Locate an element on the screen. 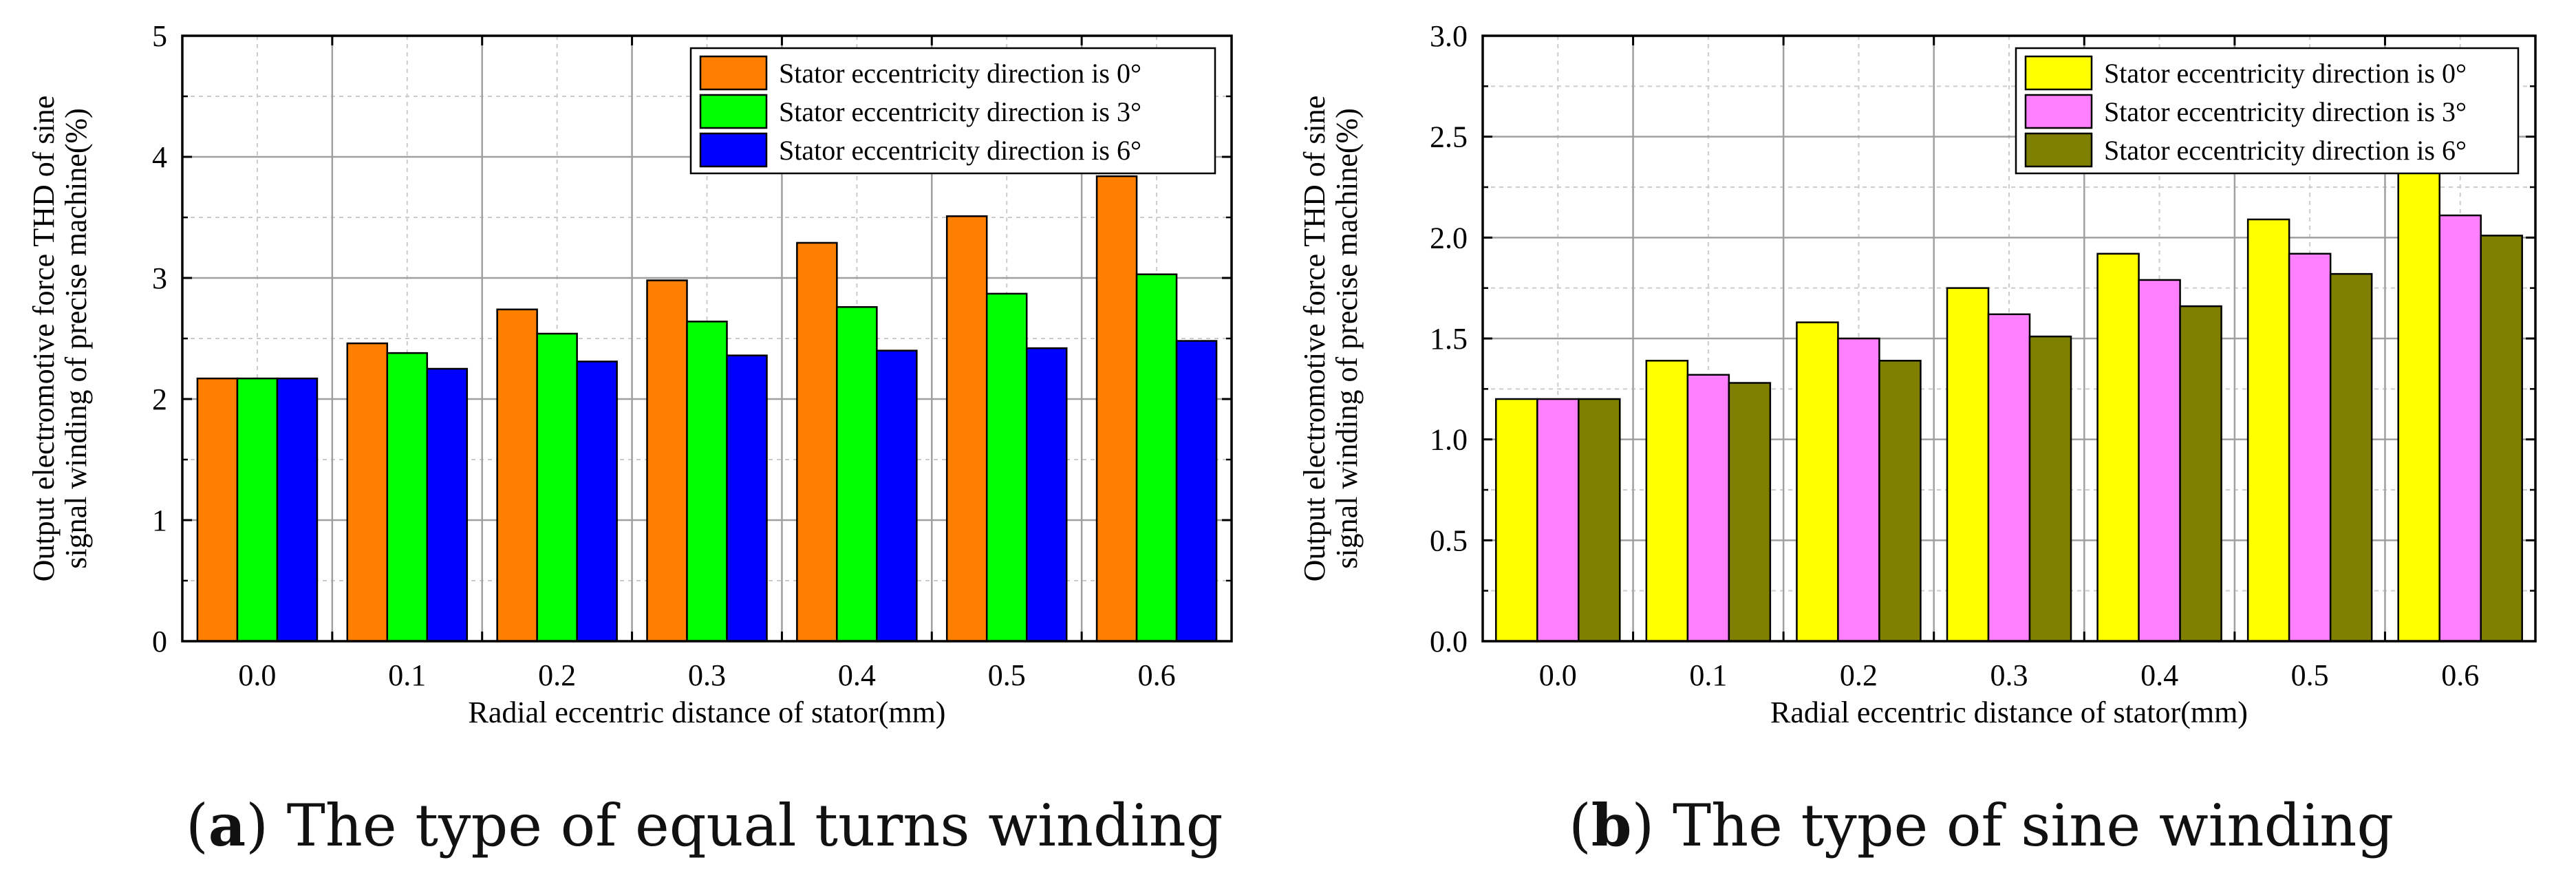 The width and height of the screenshot is (2576, 882). y-tick-label-b: 0.0 is located at coordinates (1449, 641).